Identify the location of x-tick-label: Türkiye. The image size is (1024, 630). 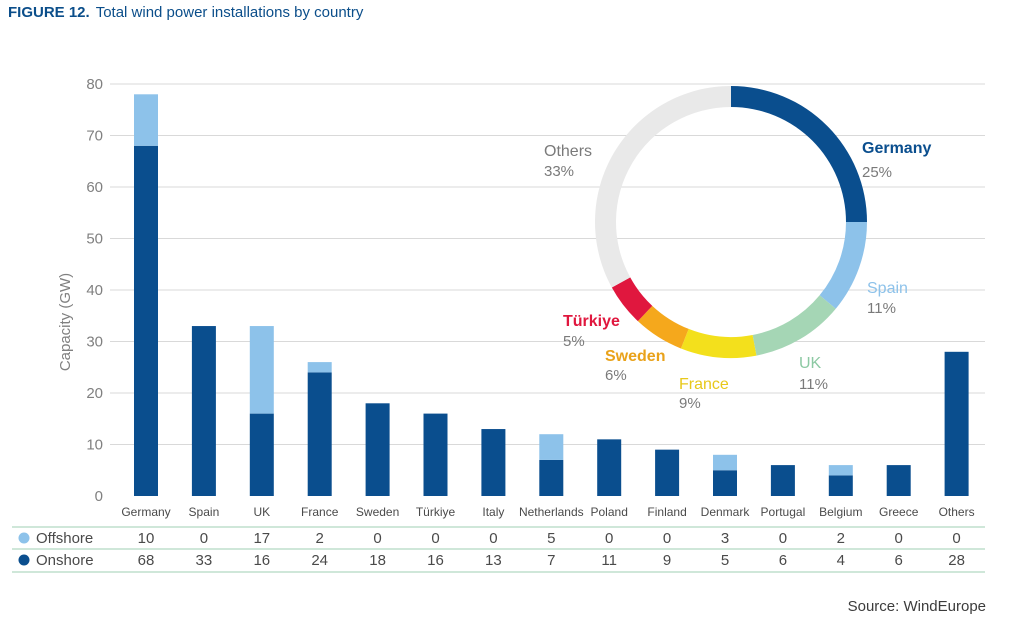
(436, 512).